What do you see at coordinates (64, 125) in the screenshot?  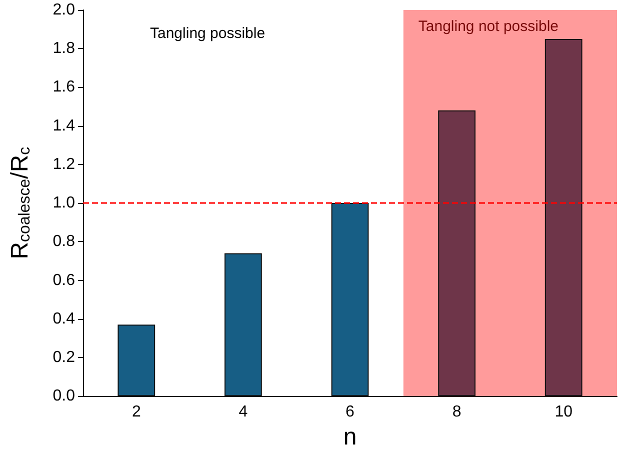 I see `y-tick-label: 1.4` at bounding box center [64, 125].